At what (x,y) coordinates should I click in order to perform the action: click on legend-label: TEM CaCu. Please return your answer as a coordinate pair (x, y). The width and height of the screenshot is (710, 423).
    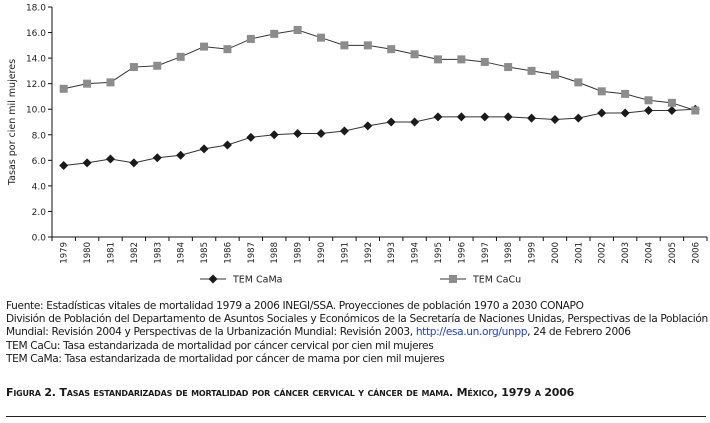
    Looking at the image, I should click on (496, 280).